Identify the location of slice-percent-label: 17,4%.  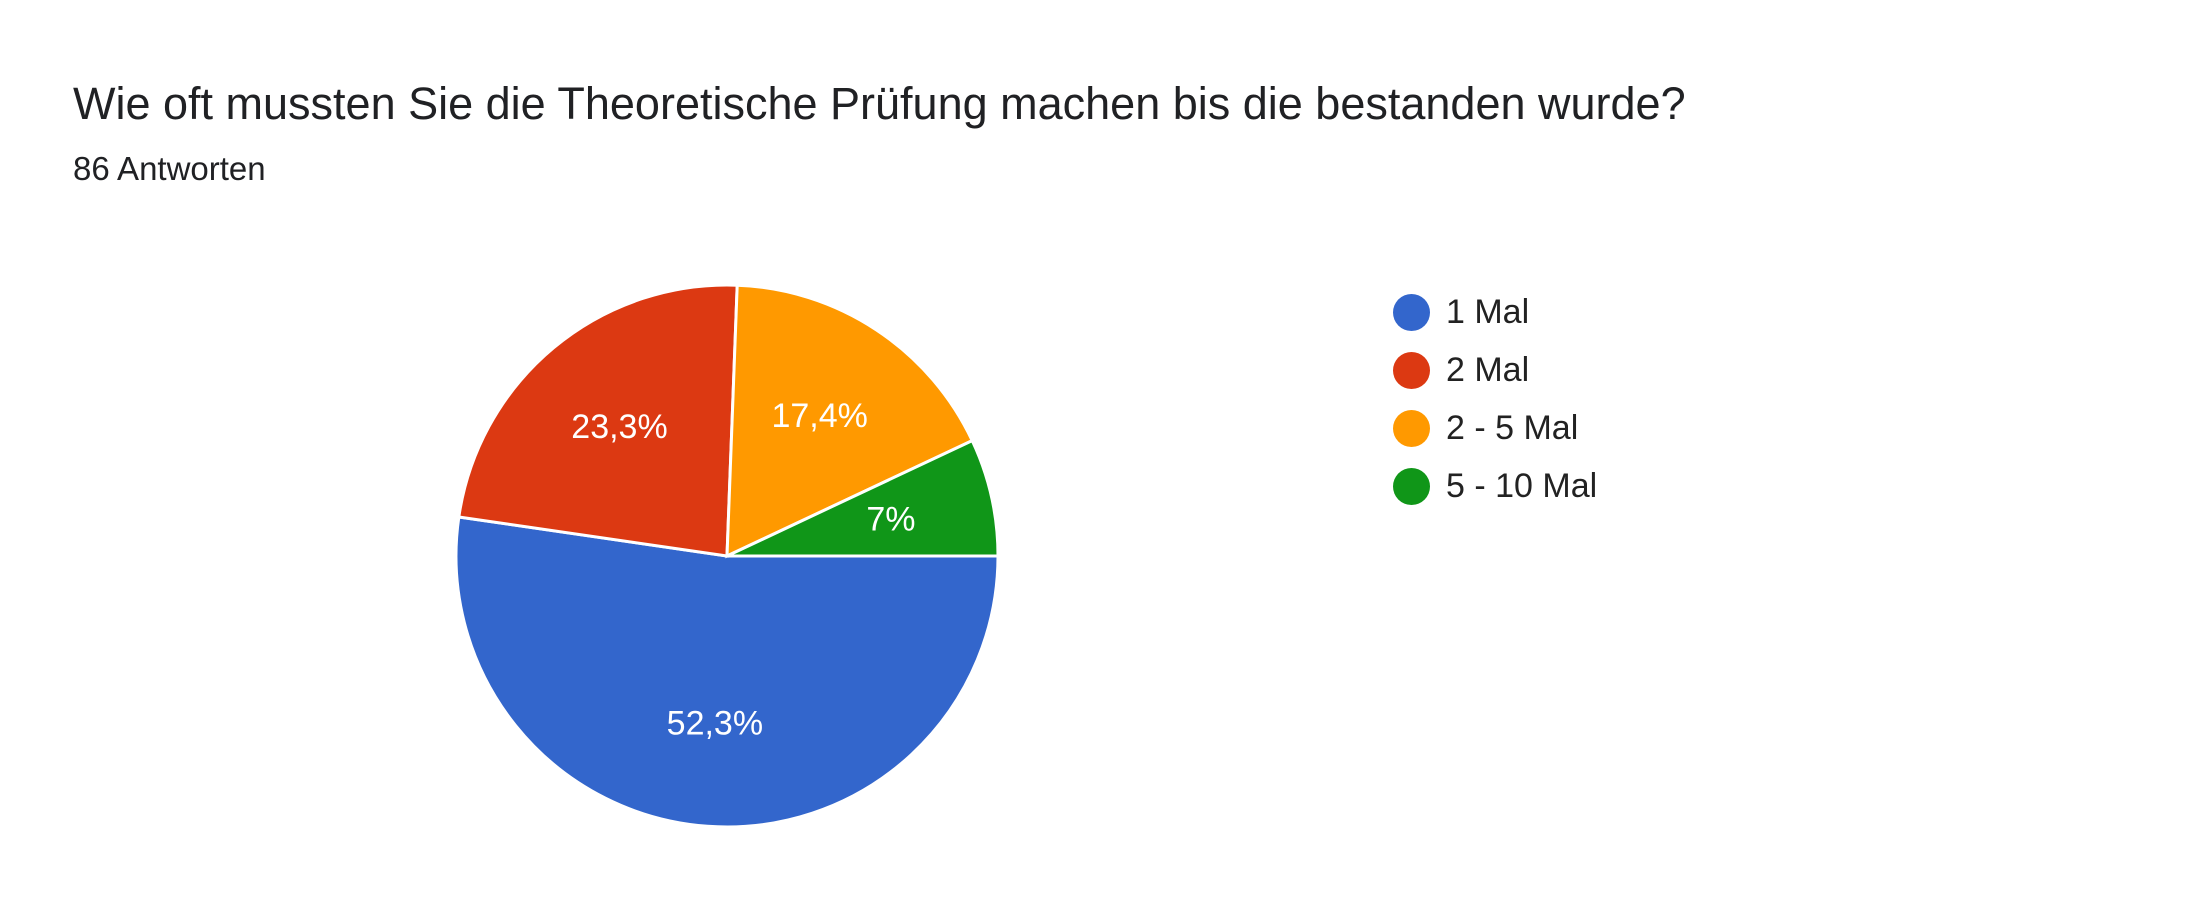
(819, 416).